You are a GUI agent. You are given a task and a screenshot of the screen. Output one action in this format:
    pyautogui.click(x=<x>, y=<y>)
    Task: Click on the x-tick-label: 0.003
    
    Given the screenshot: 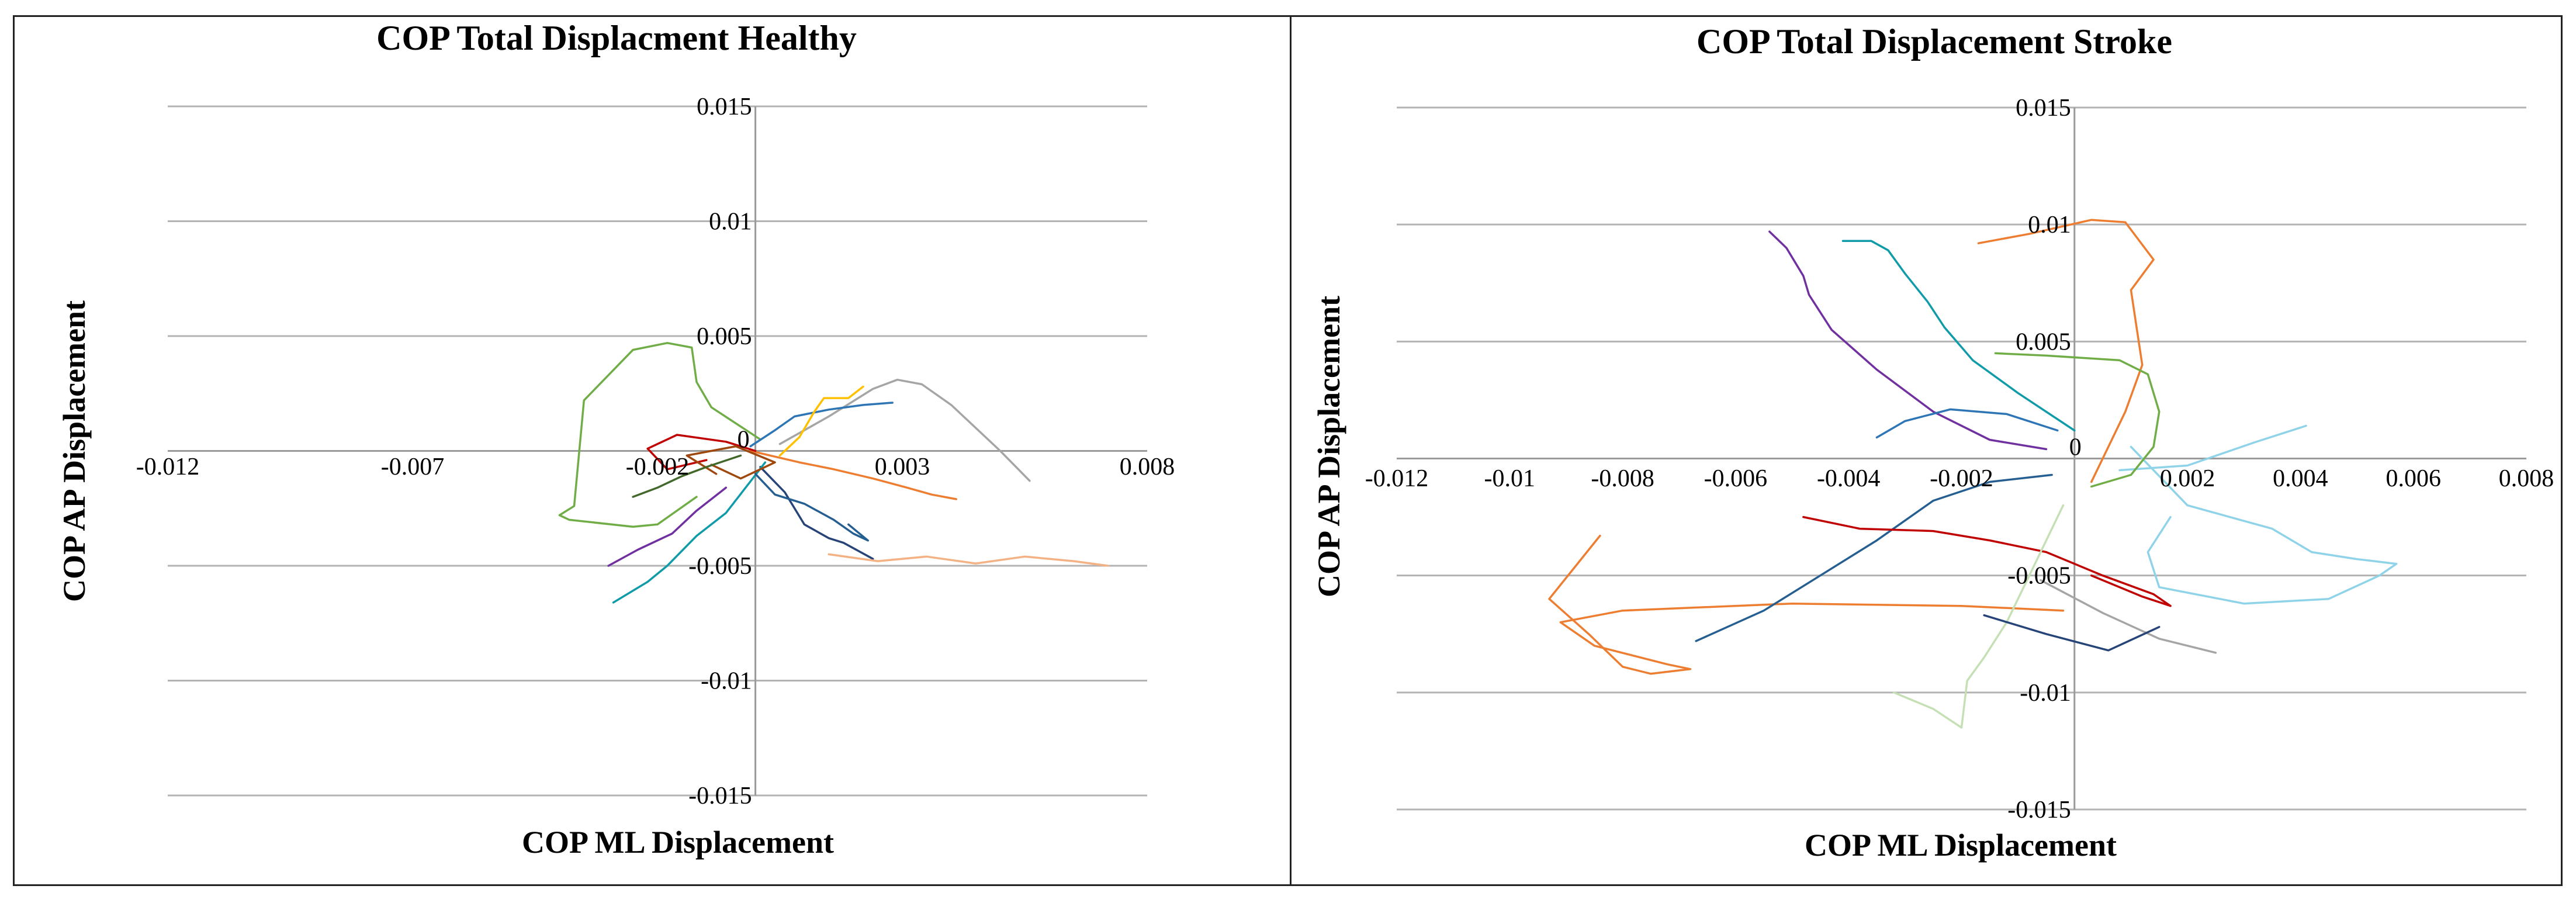 What is the action you would take?
    pyautogui.click(x=903, y=467)
    